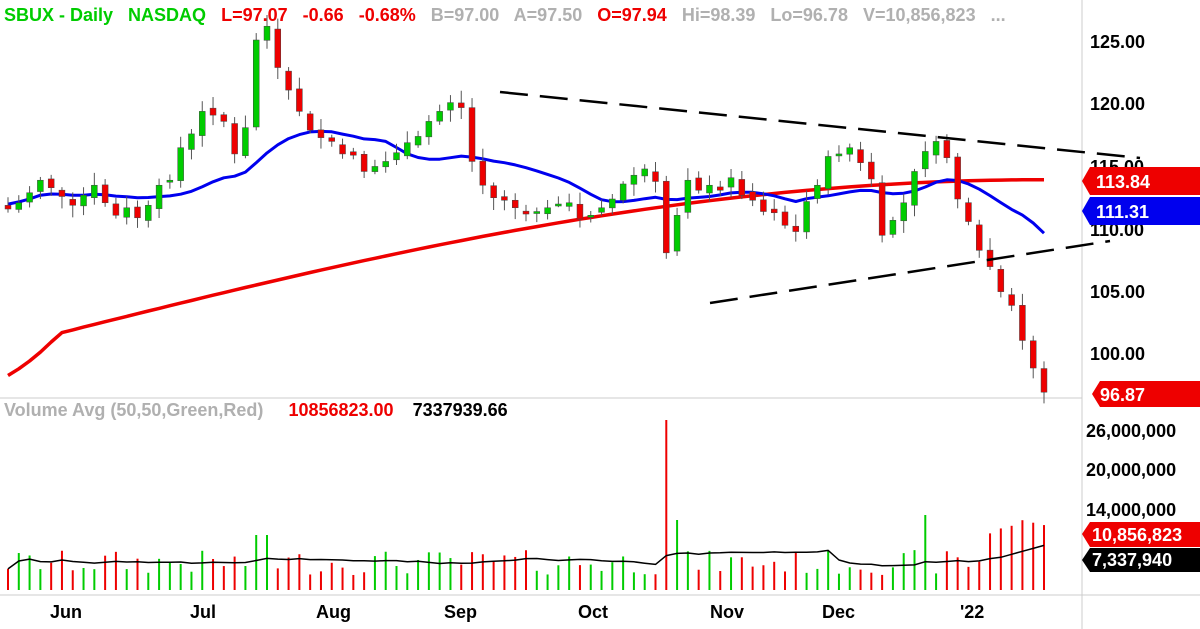 The height and width of the screenshot is (629, 1200). I want to click on volume-tag-bg, so click(1141, 534).